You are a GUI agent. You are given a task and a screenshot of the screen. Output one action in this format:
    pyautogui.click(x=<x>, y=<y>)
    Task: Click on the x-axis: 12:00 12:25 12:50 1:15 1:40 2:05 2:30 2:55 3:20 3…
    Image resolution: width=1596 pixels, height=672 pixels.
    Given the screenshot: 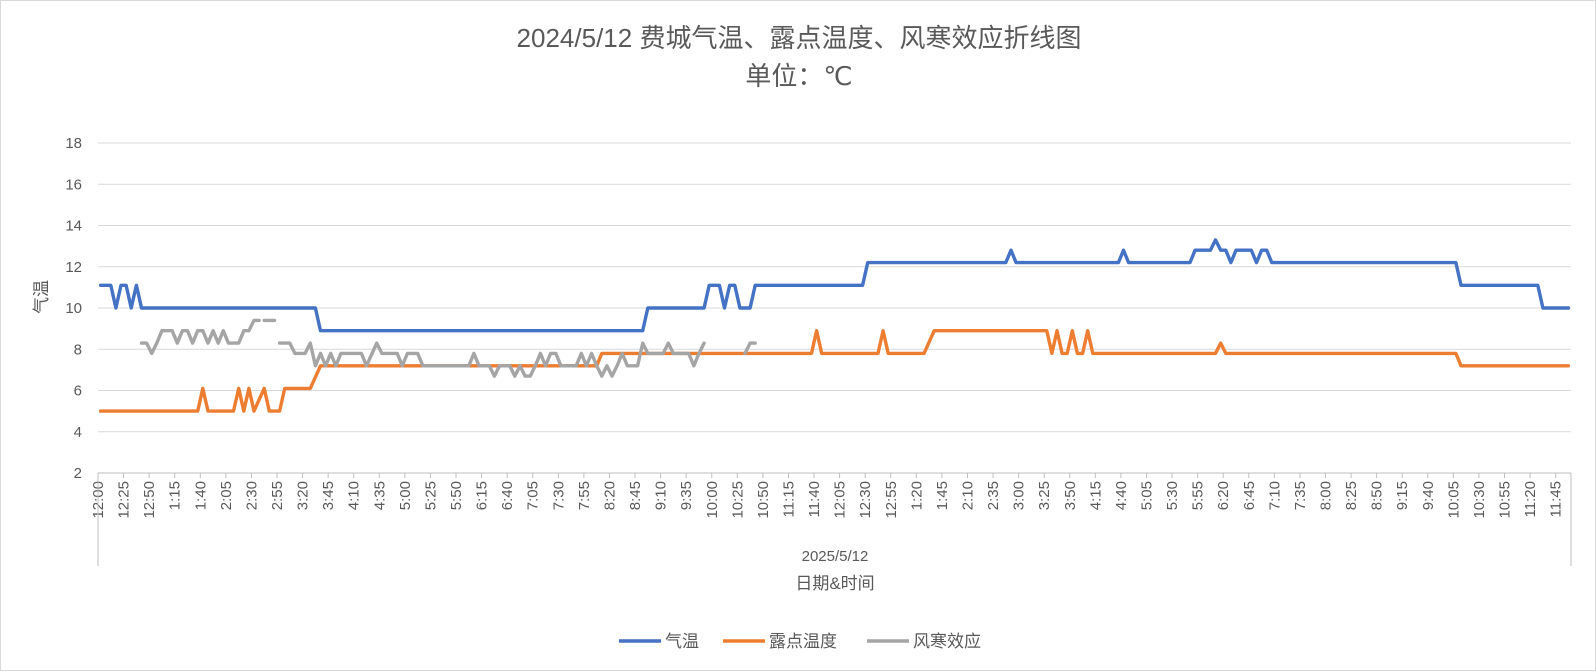 What is the action you would take?
    pyautogui.click(x=831, y=519)
    